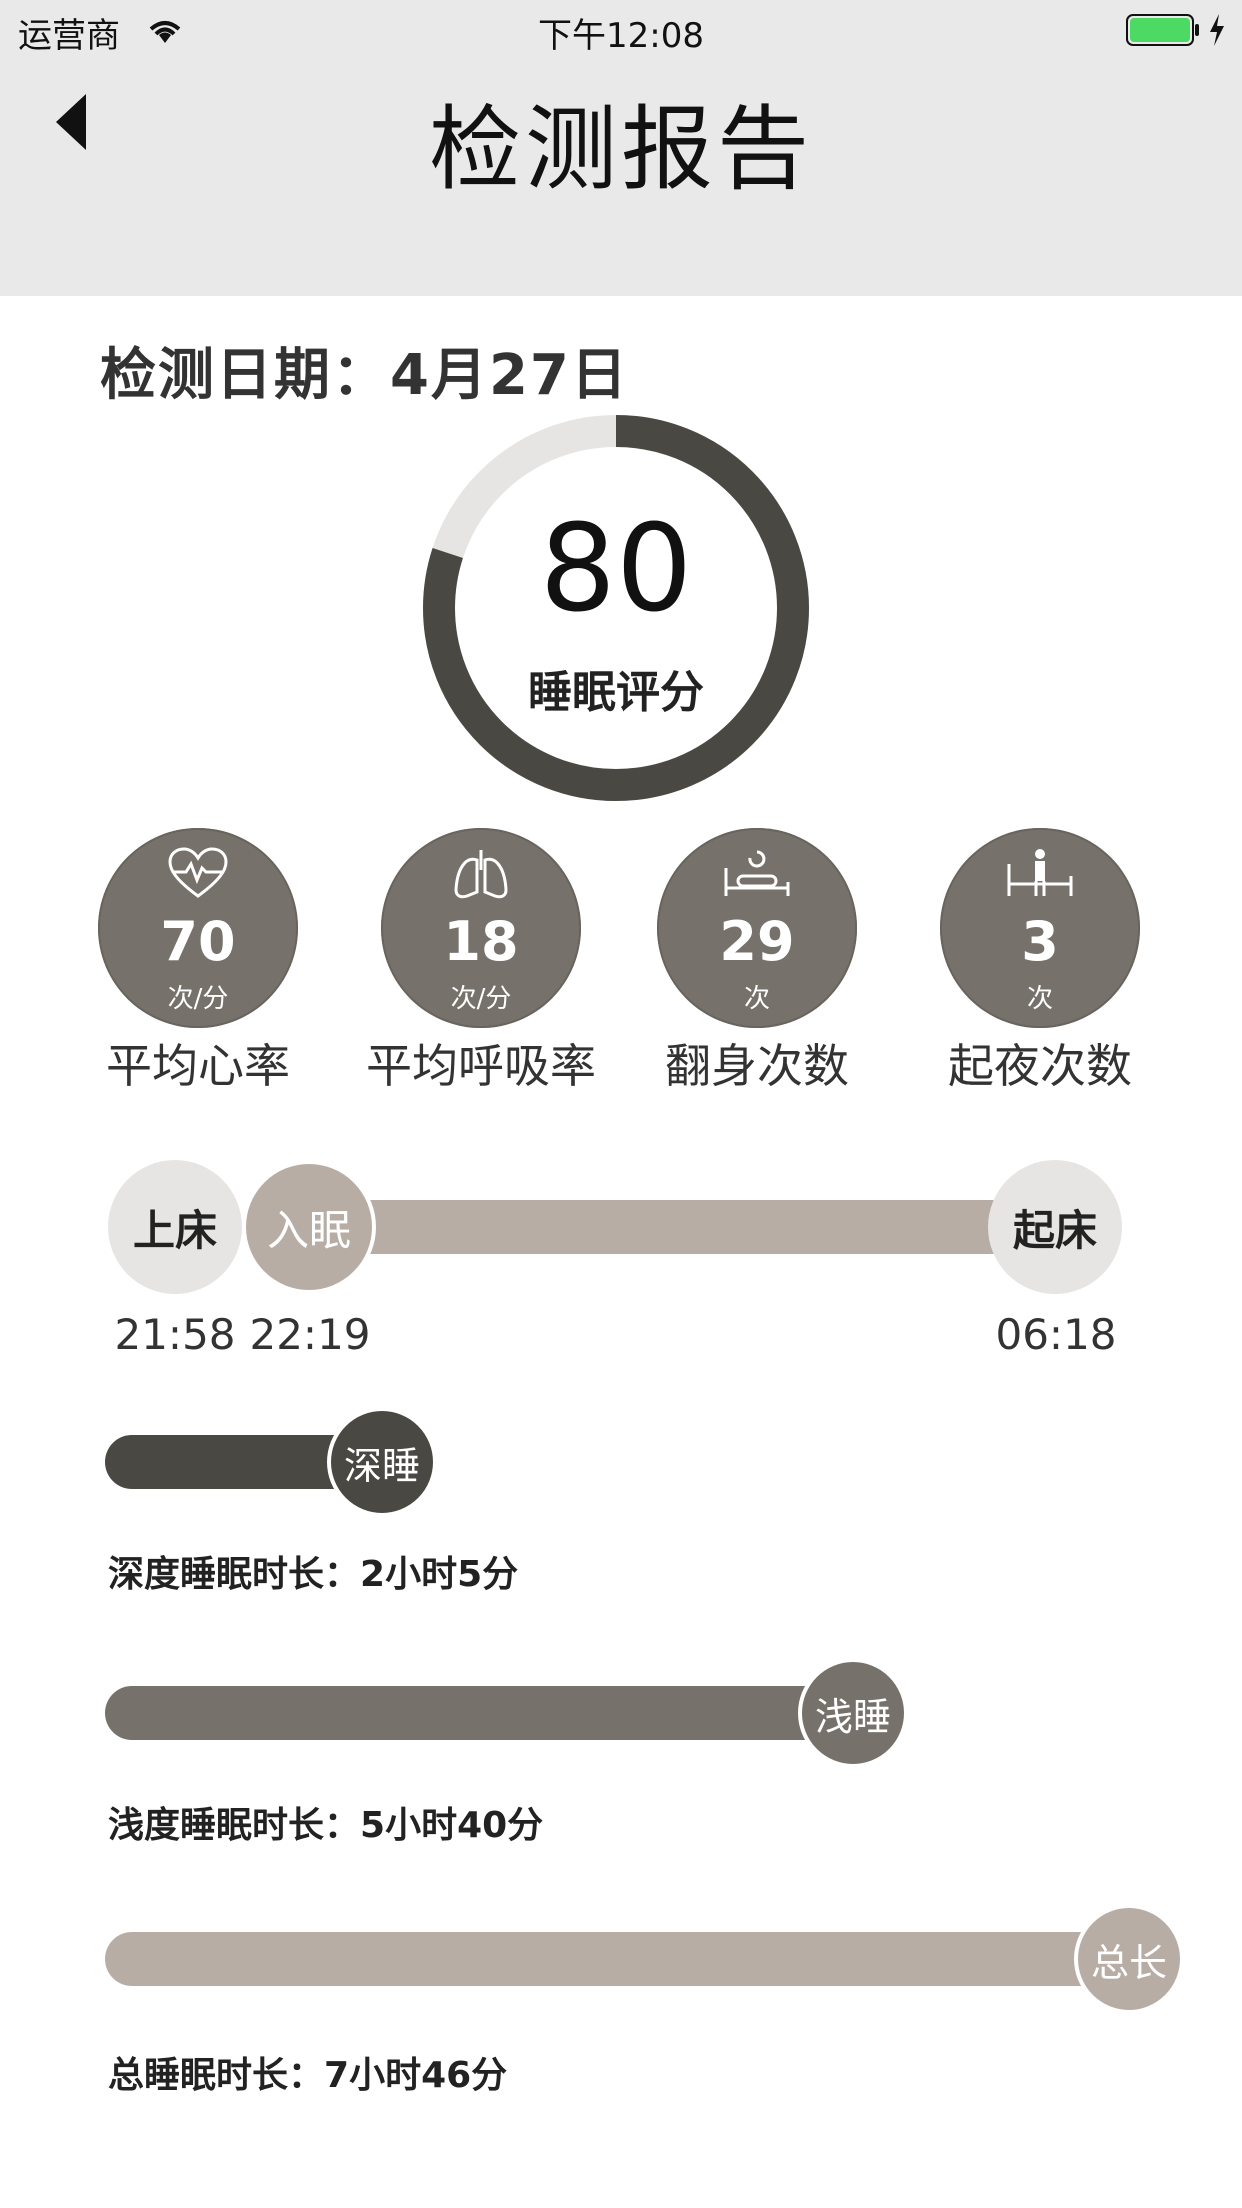 This screenshot has width=1242, height=2208. Describe the element at coordinates (382, 1462) in the screenshot. I see `deep-sleep-knob: 深睡` at that location.